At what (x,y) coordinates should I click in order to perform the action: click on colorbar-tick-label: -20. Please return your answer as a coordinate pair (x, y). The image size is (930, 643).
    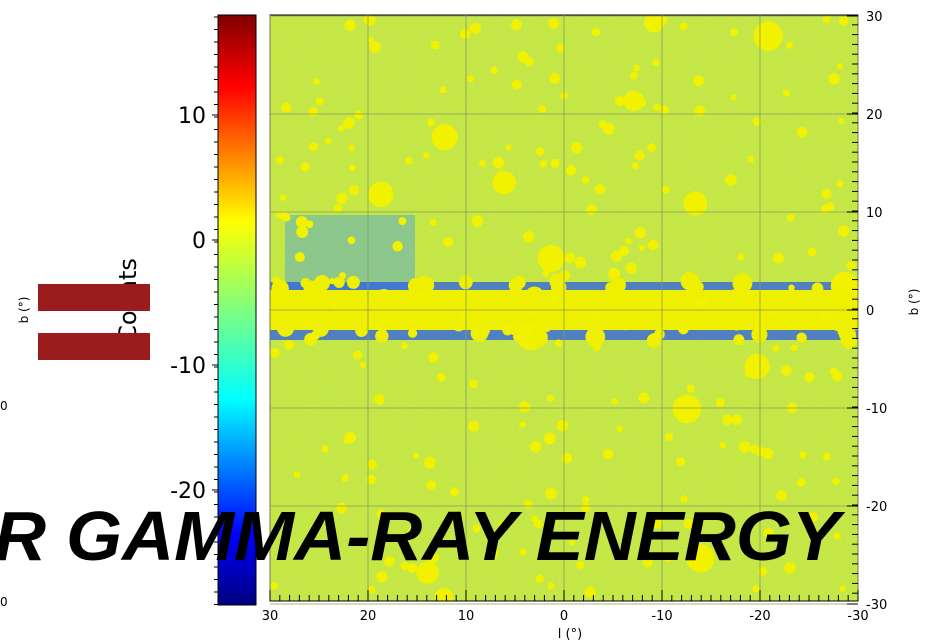
    Looking at the image, I should click on (188, 491).